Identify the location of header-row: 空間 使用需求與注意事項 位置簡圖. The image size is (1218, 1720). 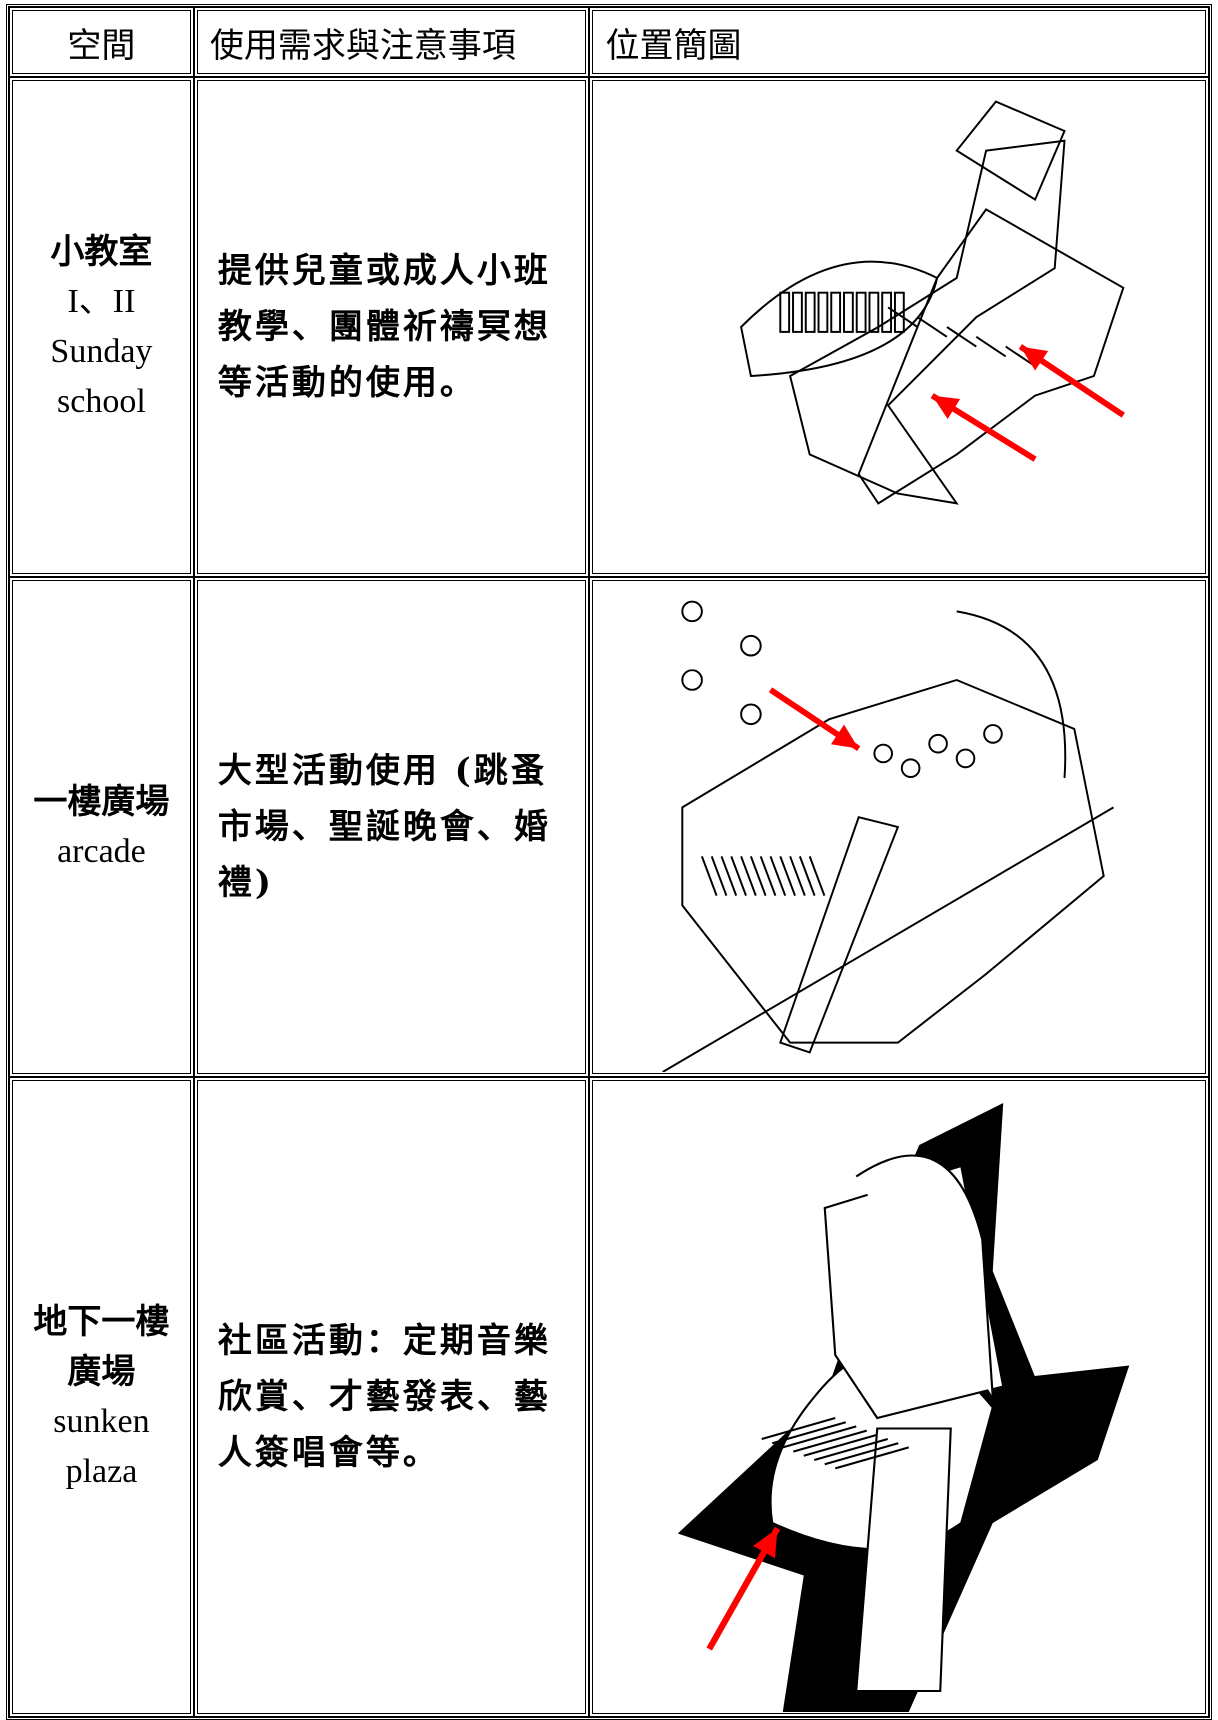
(609, 42).